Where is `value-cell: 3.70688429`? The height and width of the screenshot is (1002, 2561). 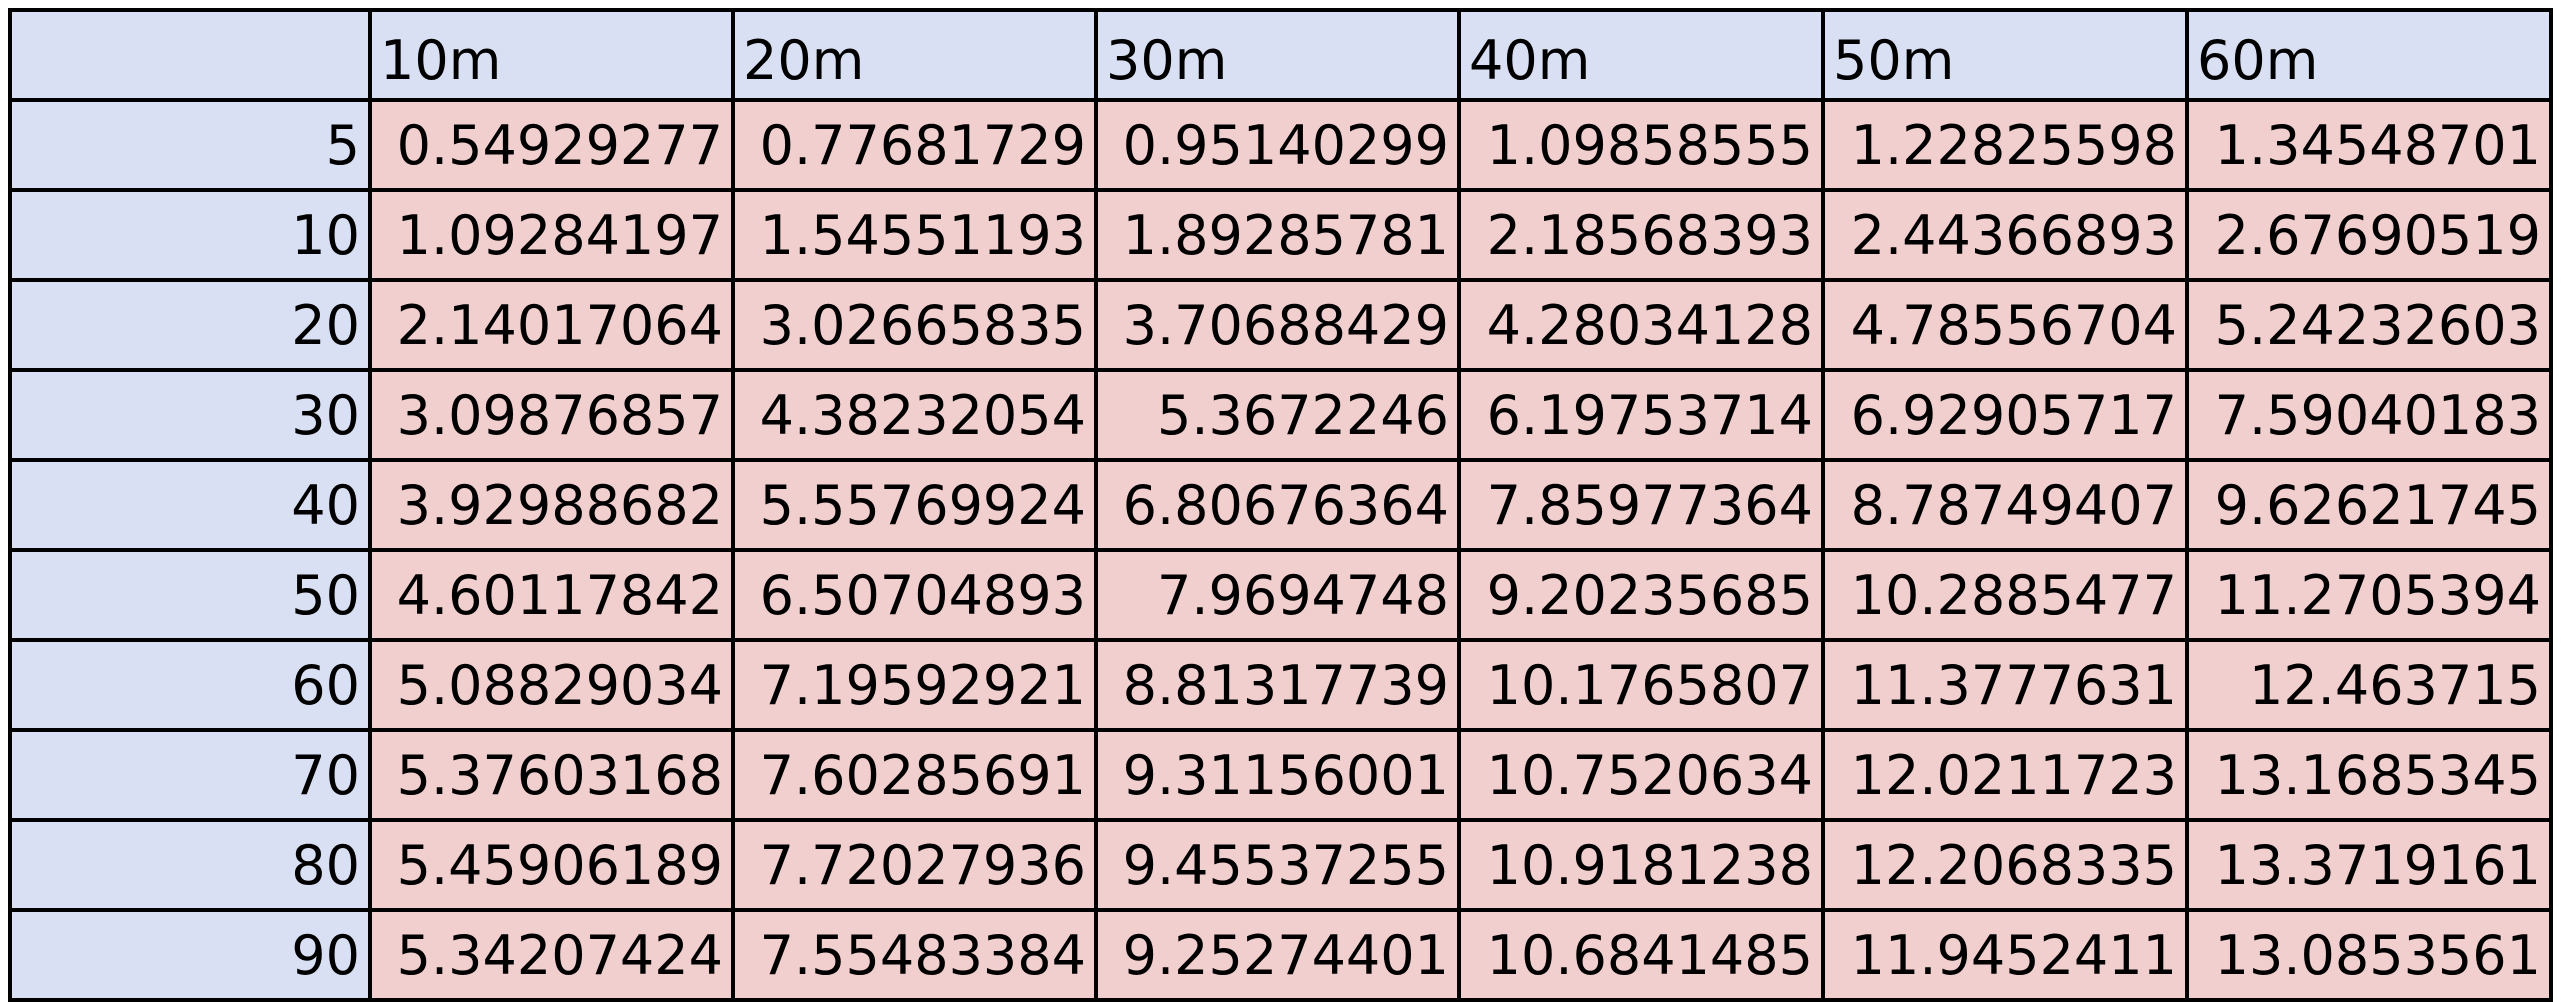
value-cell: 3.70688429 is located at coordinates (1277, 325).